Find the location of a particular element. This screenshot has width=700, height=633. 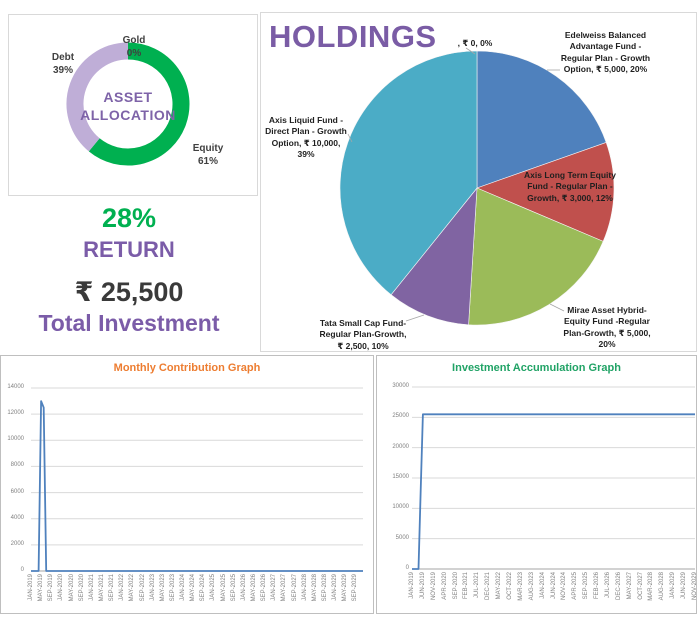

donut-label-debt-name: Debt is located at coordinates (63, 57).